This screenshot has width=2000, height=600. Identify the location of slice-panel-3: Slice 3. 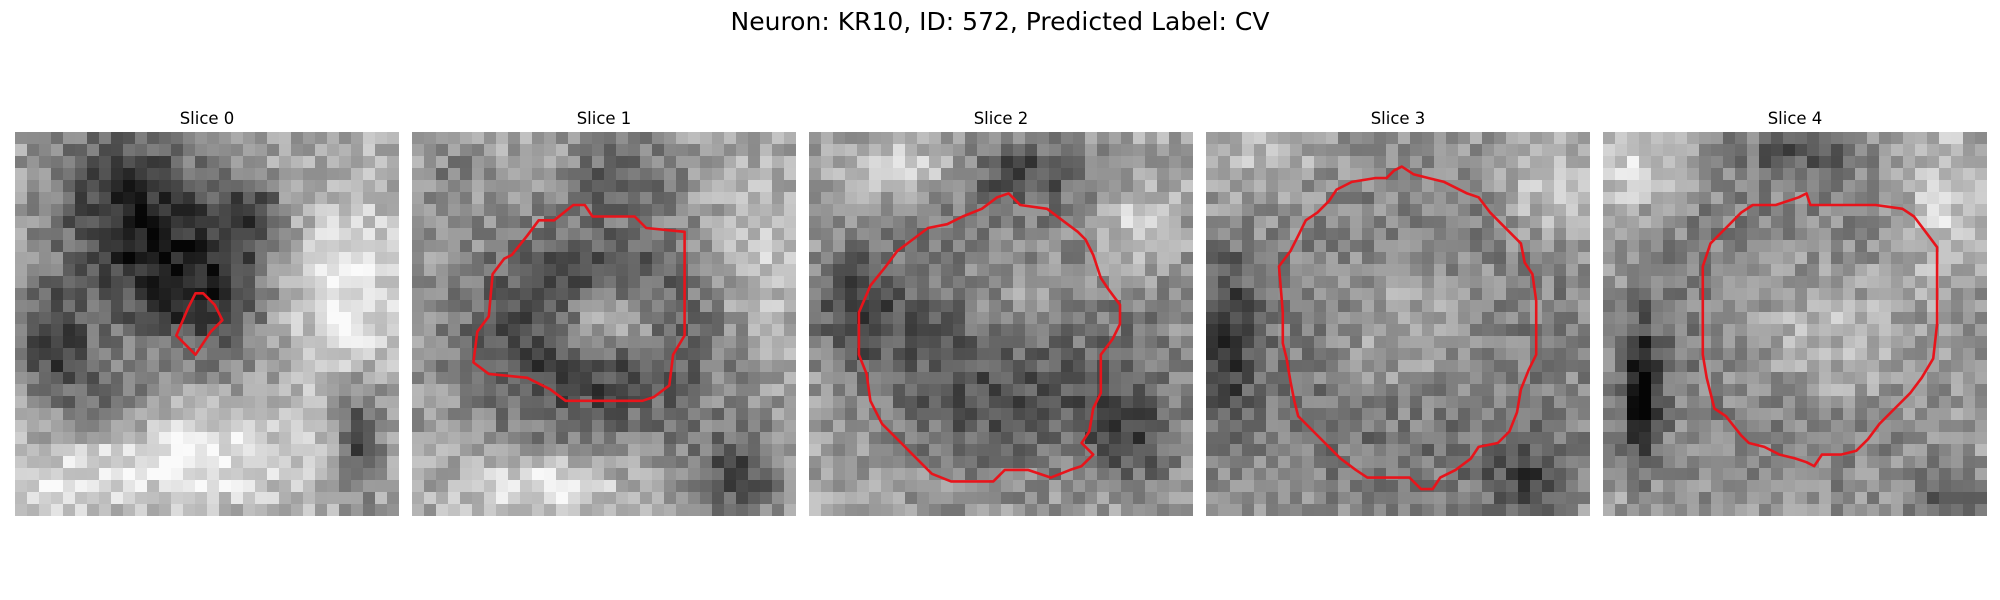
(1398, 311).